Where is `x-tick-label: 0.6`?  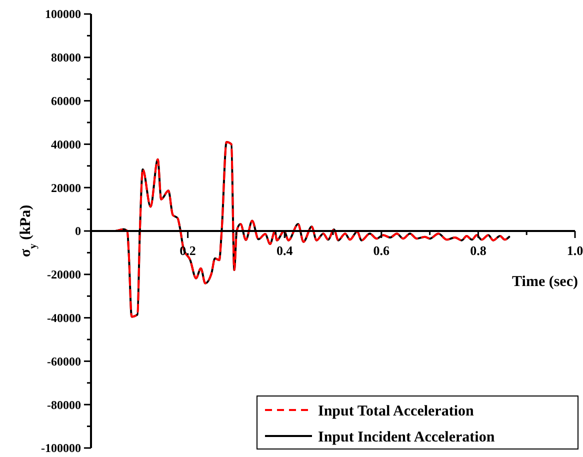 x-tick-label: 0.6 is located at coordinates (381, 250).